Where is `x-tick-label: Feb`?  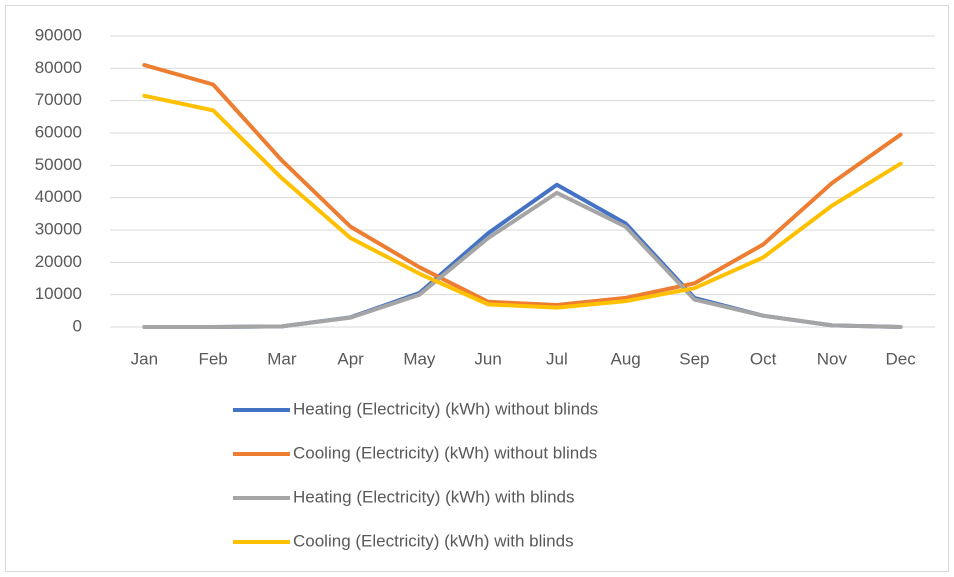
x-tick-label: Feb is located at coordinates (212, 358).